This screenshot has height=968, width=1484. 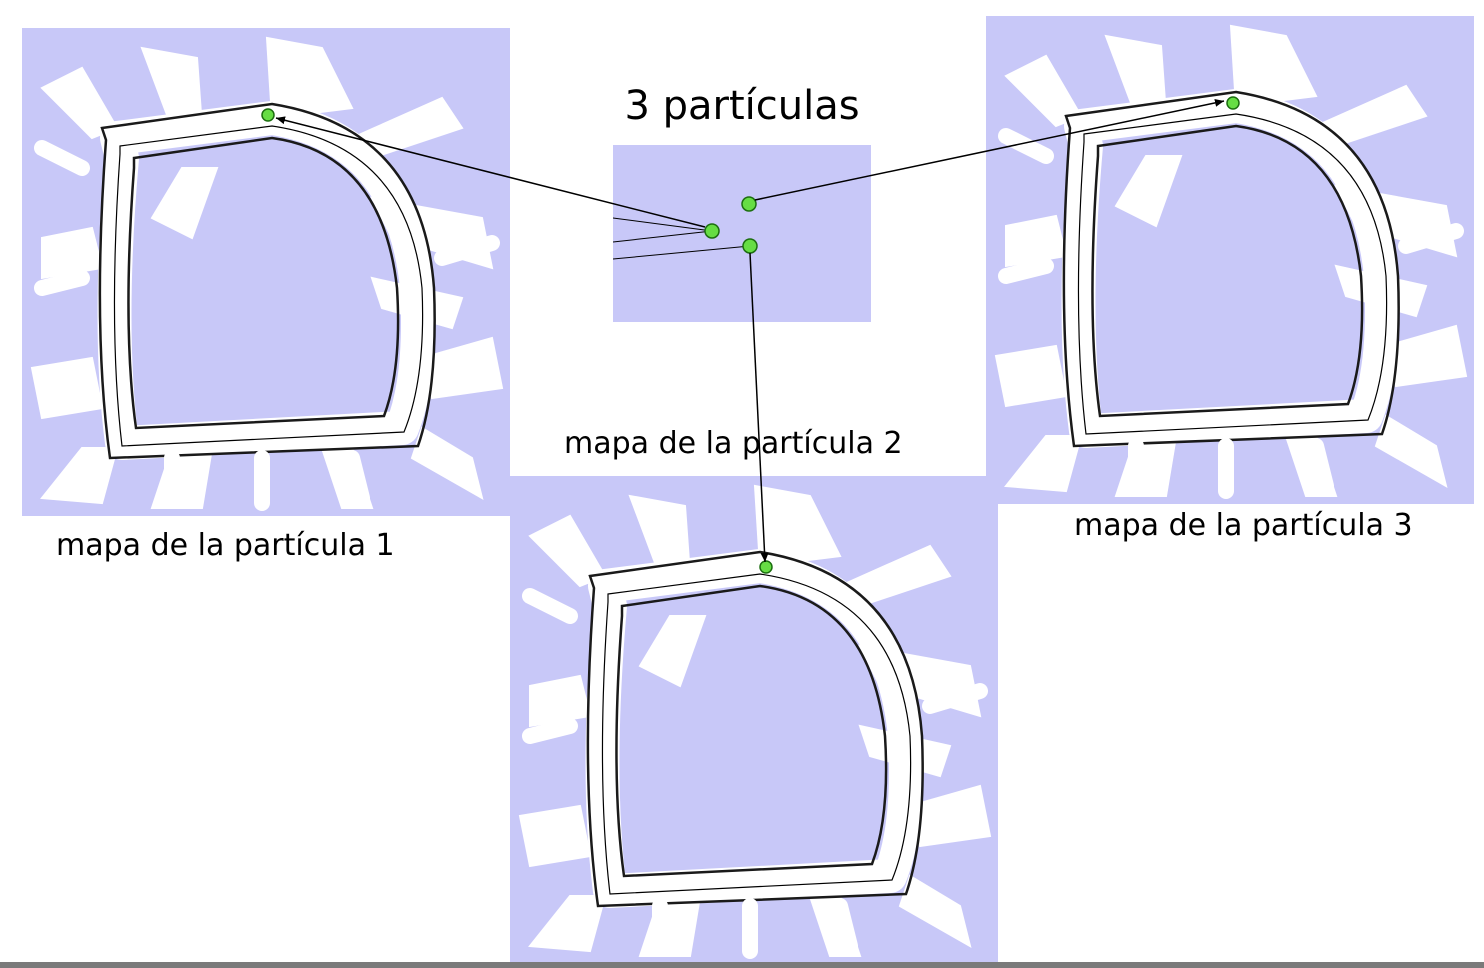 I want to click on particle-1-pose-marker, so click(x=268, y=115).